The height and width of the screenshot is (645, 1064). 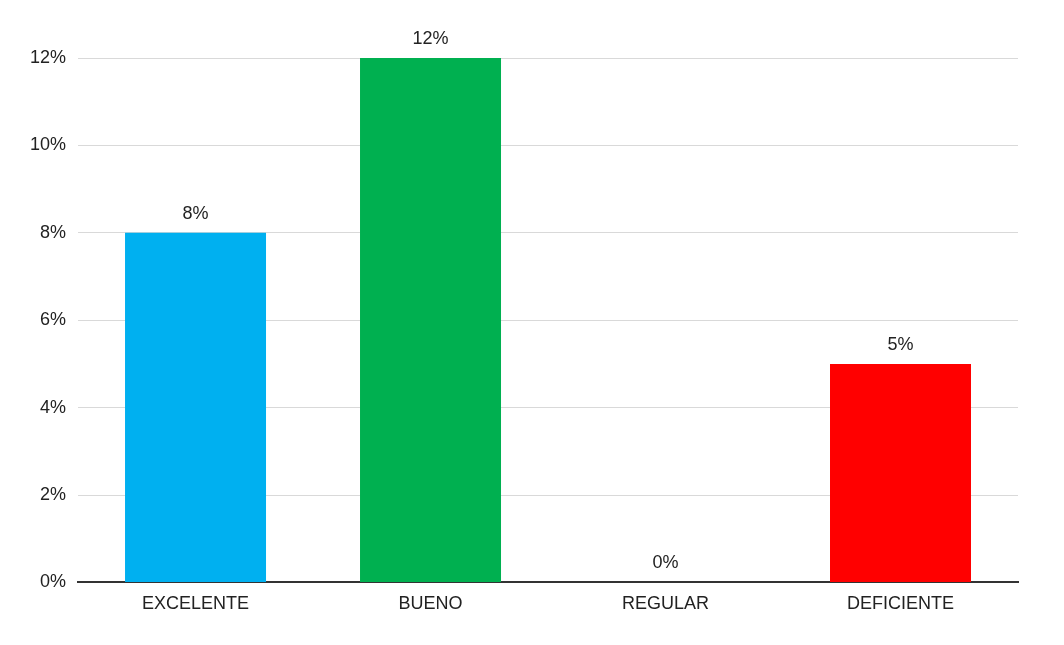 What do you see at coordinates (900, 343) in the screenshot?
I see `data-label: 5%` at bounding box center [900, 343].